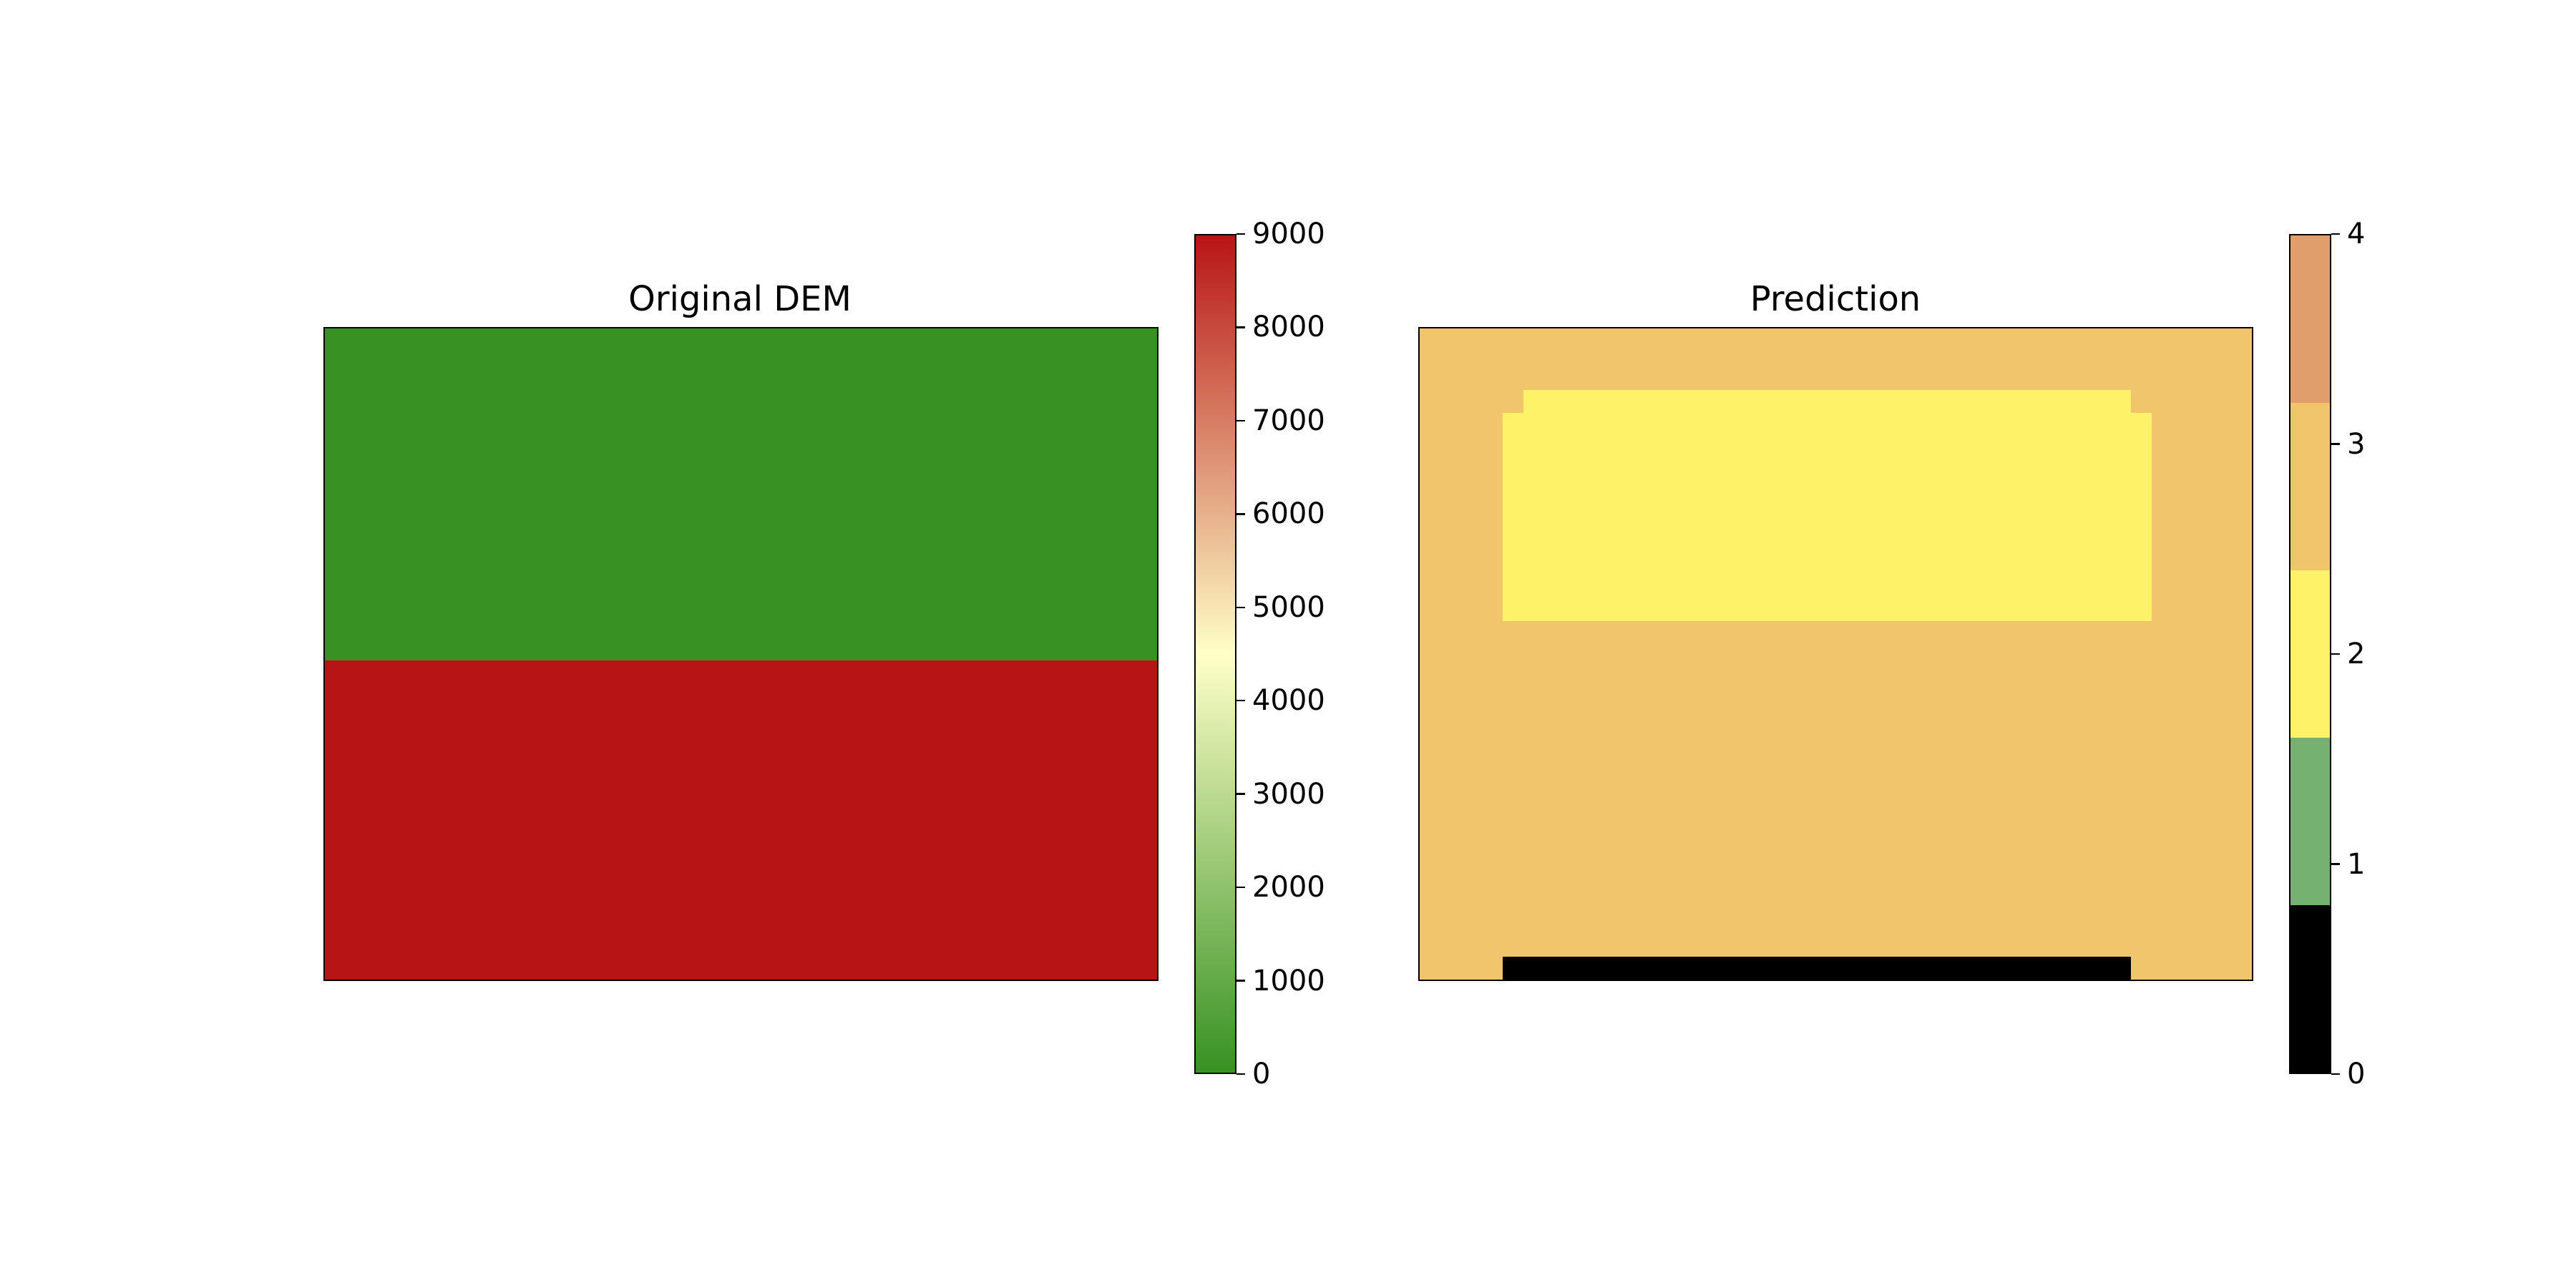 Image resolution: width=2576 pixels, height=1288 pixels. What do you see at coordinates (1288, 420) in the screenshot?
I see `dem-colorbar-tick-label: 7000` at bounding box center [1288, 420].